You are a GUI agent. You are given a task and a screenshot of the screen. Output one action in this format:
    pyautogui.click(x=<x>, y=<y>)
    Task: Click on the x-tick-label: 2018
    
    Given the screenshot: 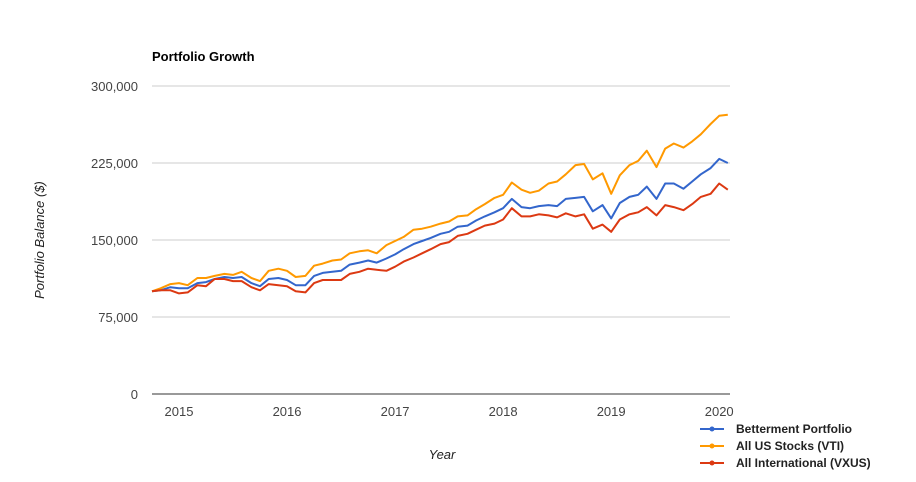 What is the action you would take?
    pyautogui.click(x=503, y=411)
    